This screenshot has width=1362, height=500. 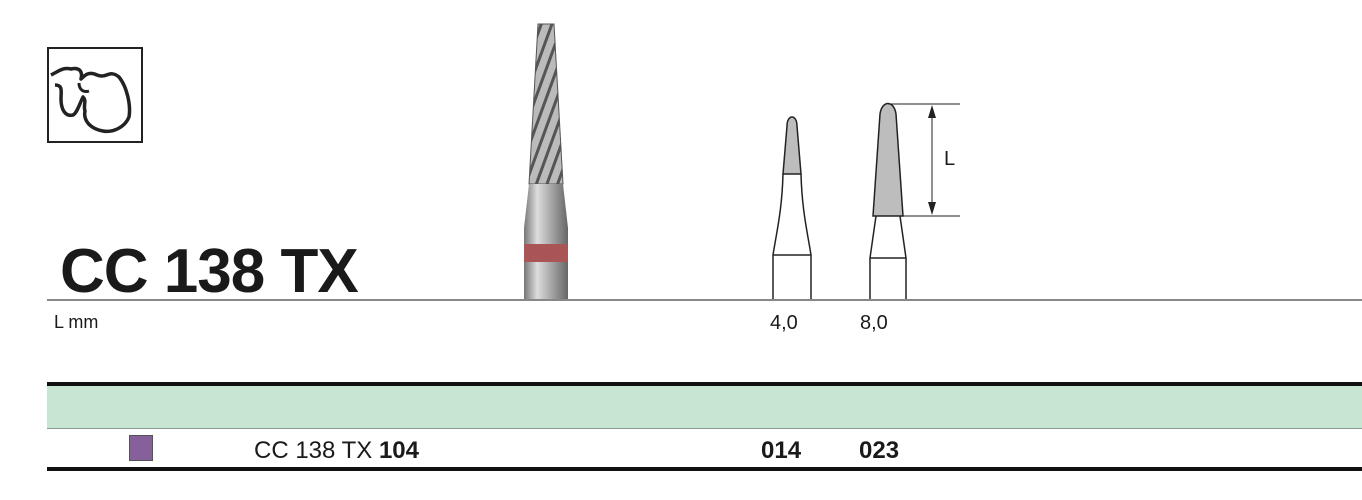 What do you see at coordinates (141, 448) in the screenshot?
I see `color-swatch` at bounding box center [141, 448].